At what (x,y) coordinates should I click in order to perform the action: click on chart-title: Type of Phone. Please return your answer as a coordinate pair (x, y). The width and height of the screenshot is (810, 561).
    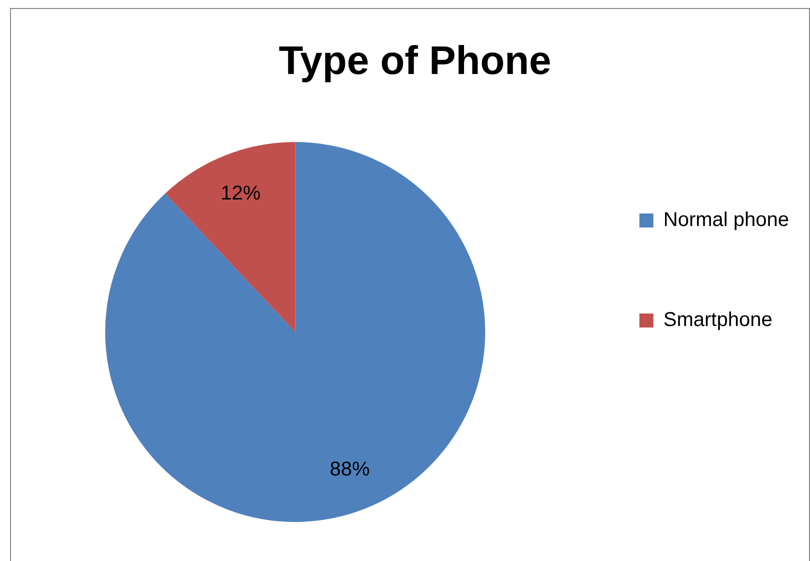
    Looking at the image, I should click on (415, 61).